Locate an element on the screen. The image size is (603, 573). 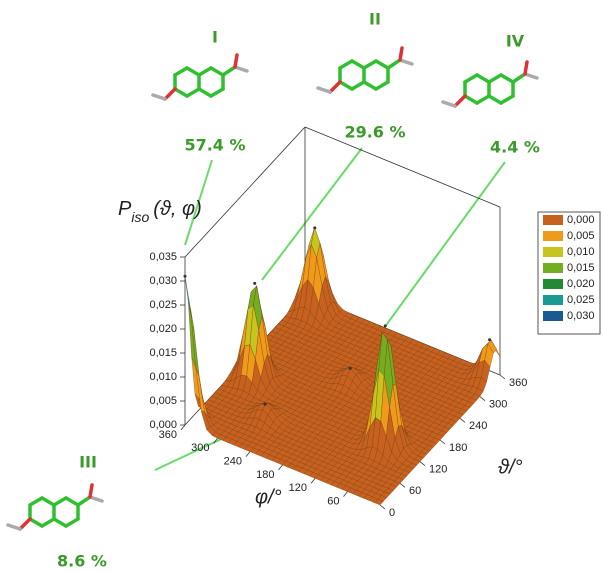
z-tick-label: 0,000 is located at coordinates (163, 425).